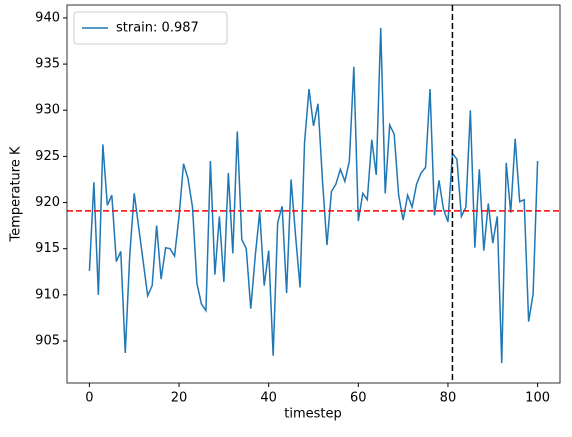 The height and width of the screenshot is (437, 572). Describe the element at coordinates (47, 341) in the screenshot. I see `y-tick-label: 905` at that location.